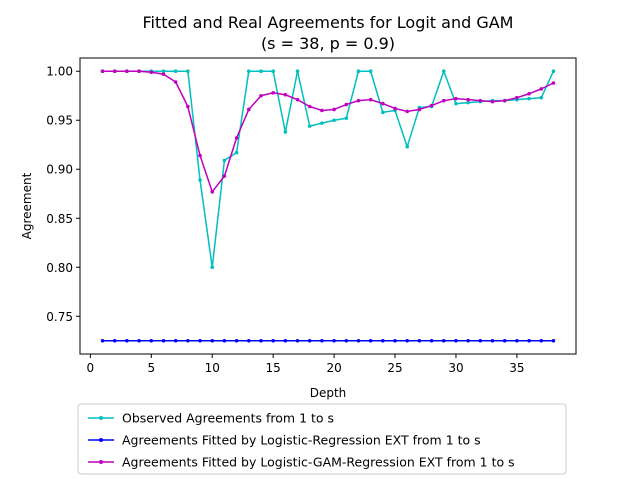 This screenshot has width=640, height=480. Describe the element at coordinates (516, 368) in the screenshot. I see `x-tick-label: 35` at that location.